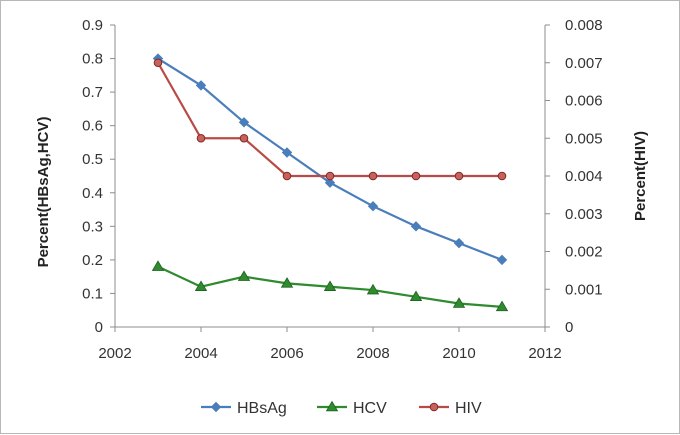 This screenshot has width=680, height=435. What do you see at coordinates (92, 260) in the screenshot?
I see `y-left-tick-label: 0.2` at bounding box center [92, 260].